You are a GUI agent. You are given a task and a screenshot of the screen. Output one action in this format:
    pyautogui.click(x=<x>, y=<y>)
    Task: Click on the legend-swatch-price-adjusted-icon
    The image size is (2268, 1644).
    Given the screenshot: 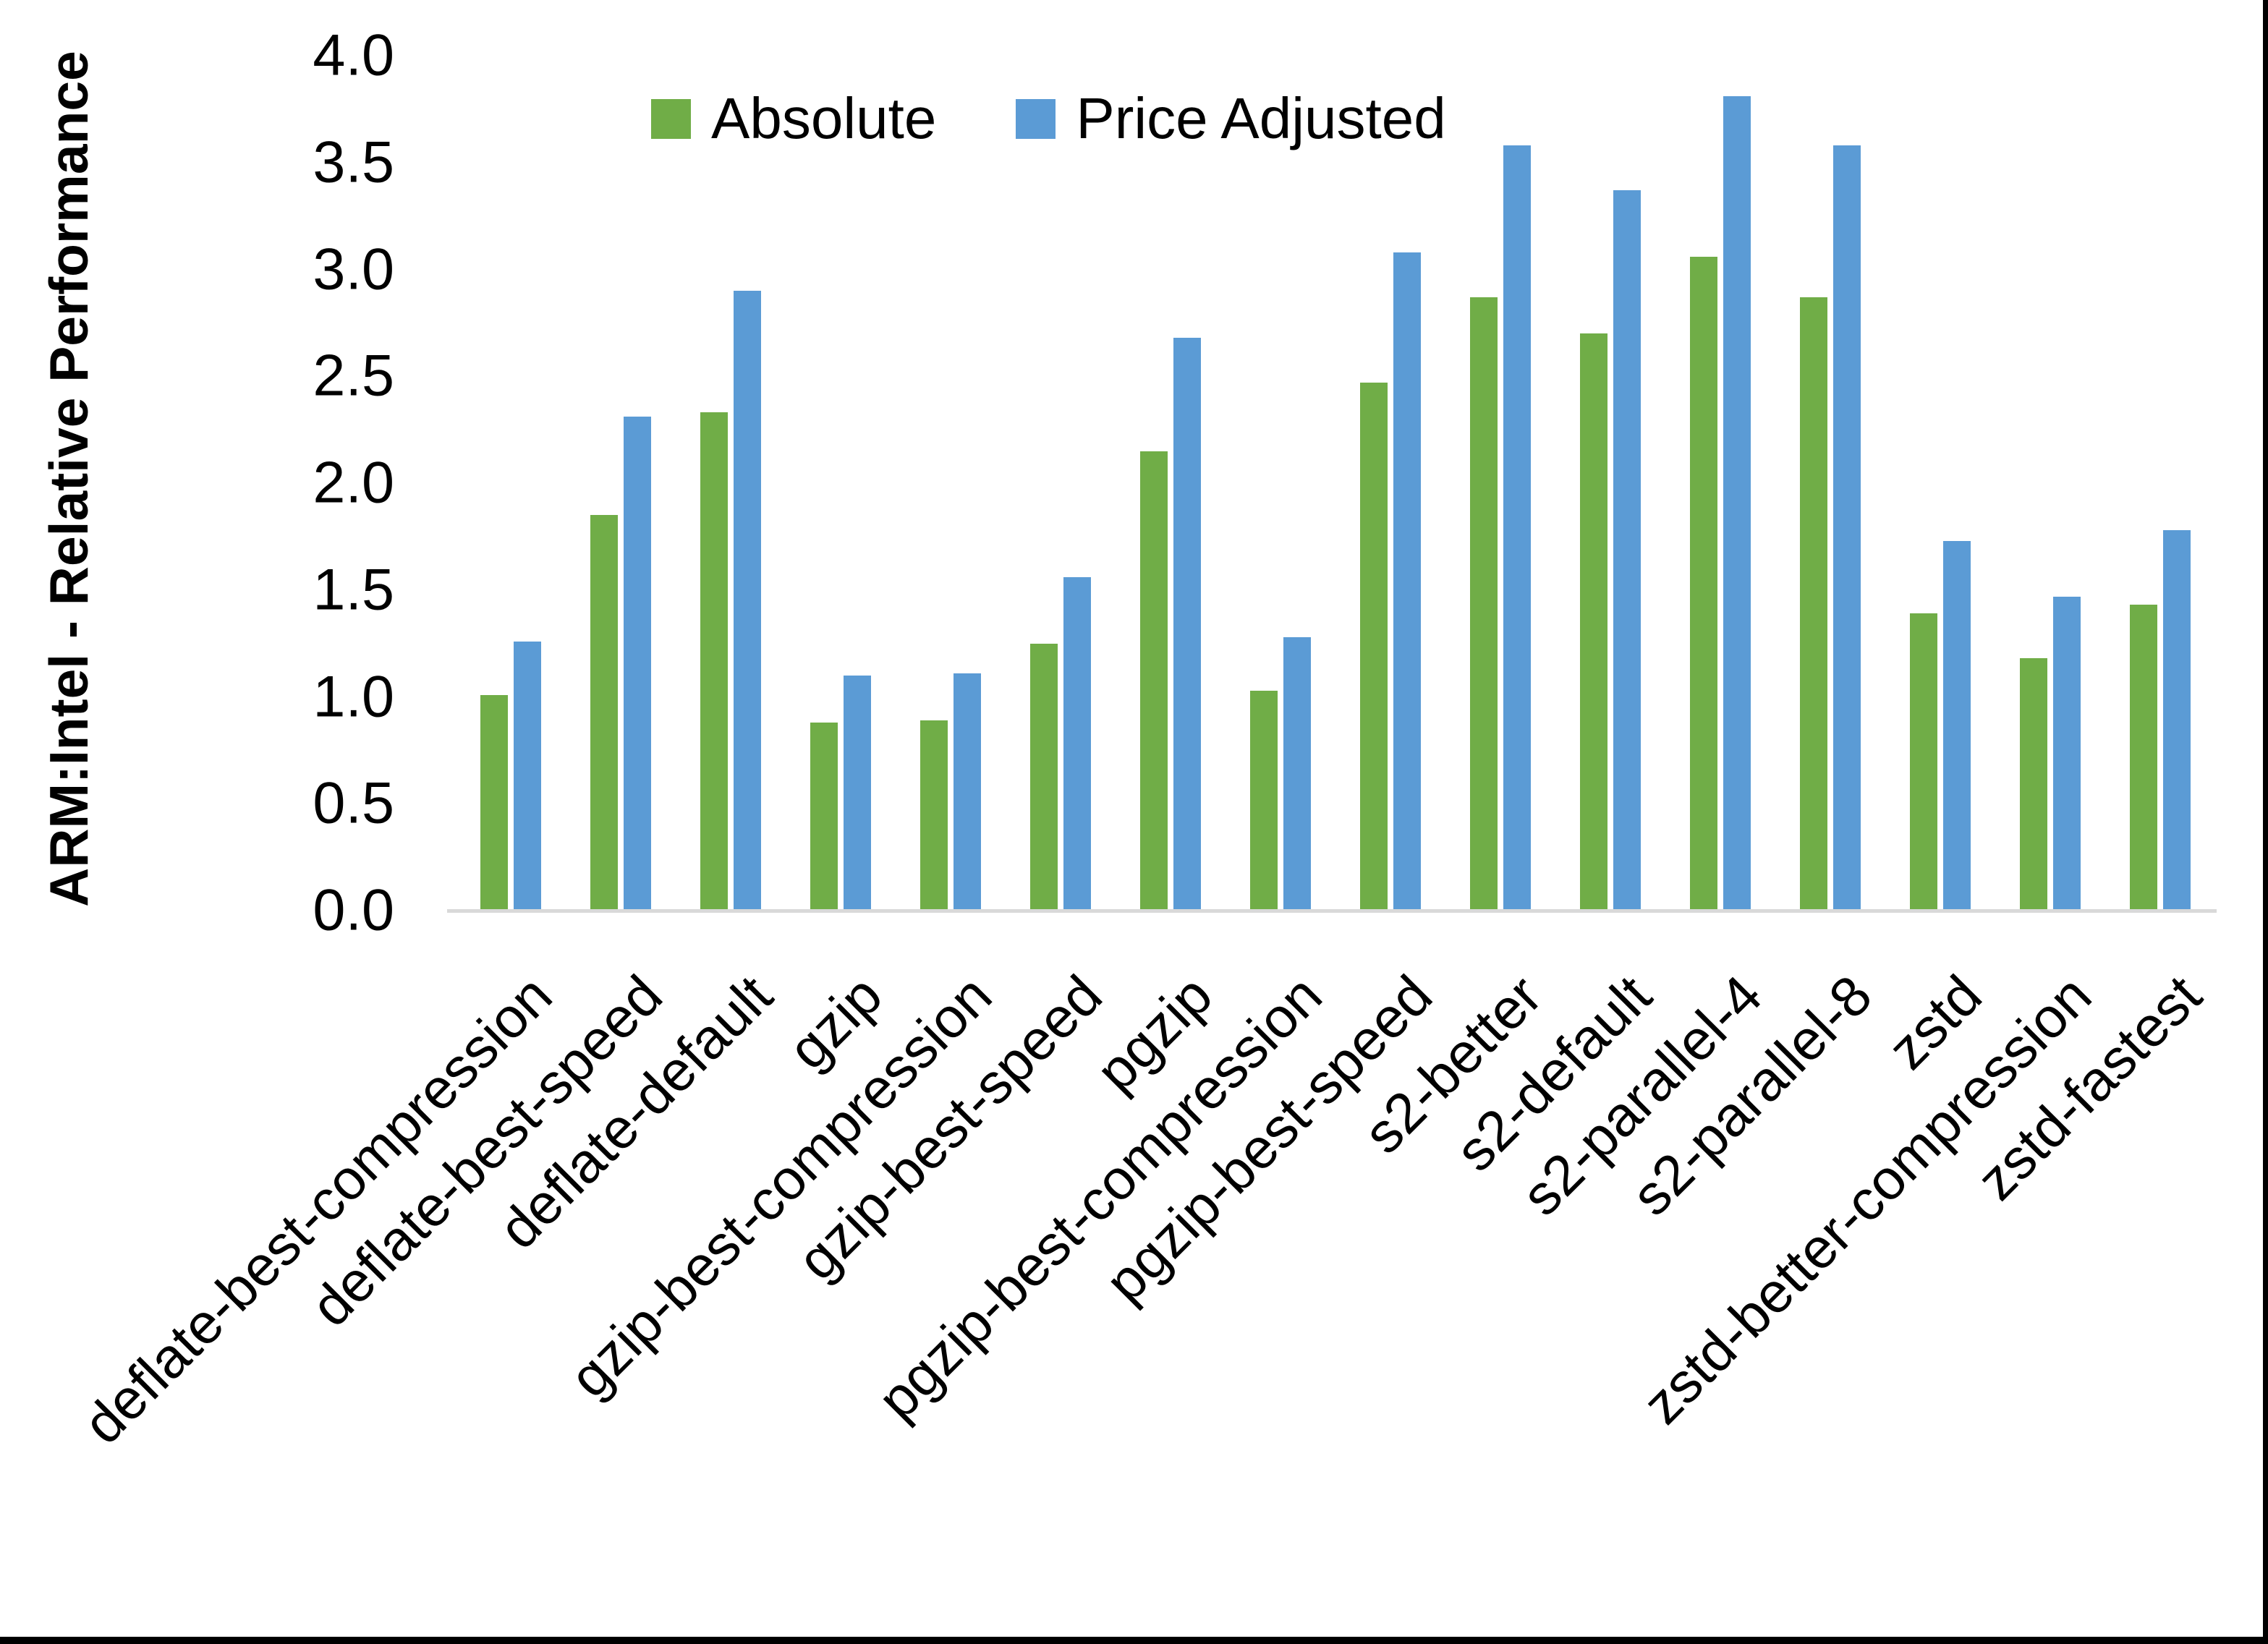 What is the action you would take?
    pyautogui.click(x=1036, y=118)
    